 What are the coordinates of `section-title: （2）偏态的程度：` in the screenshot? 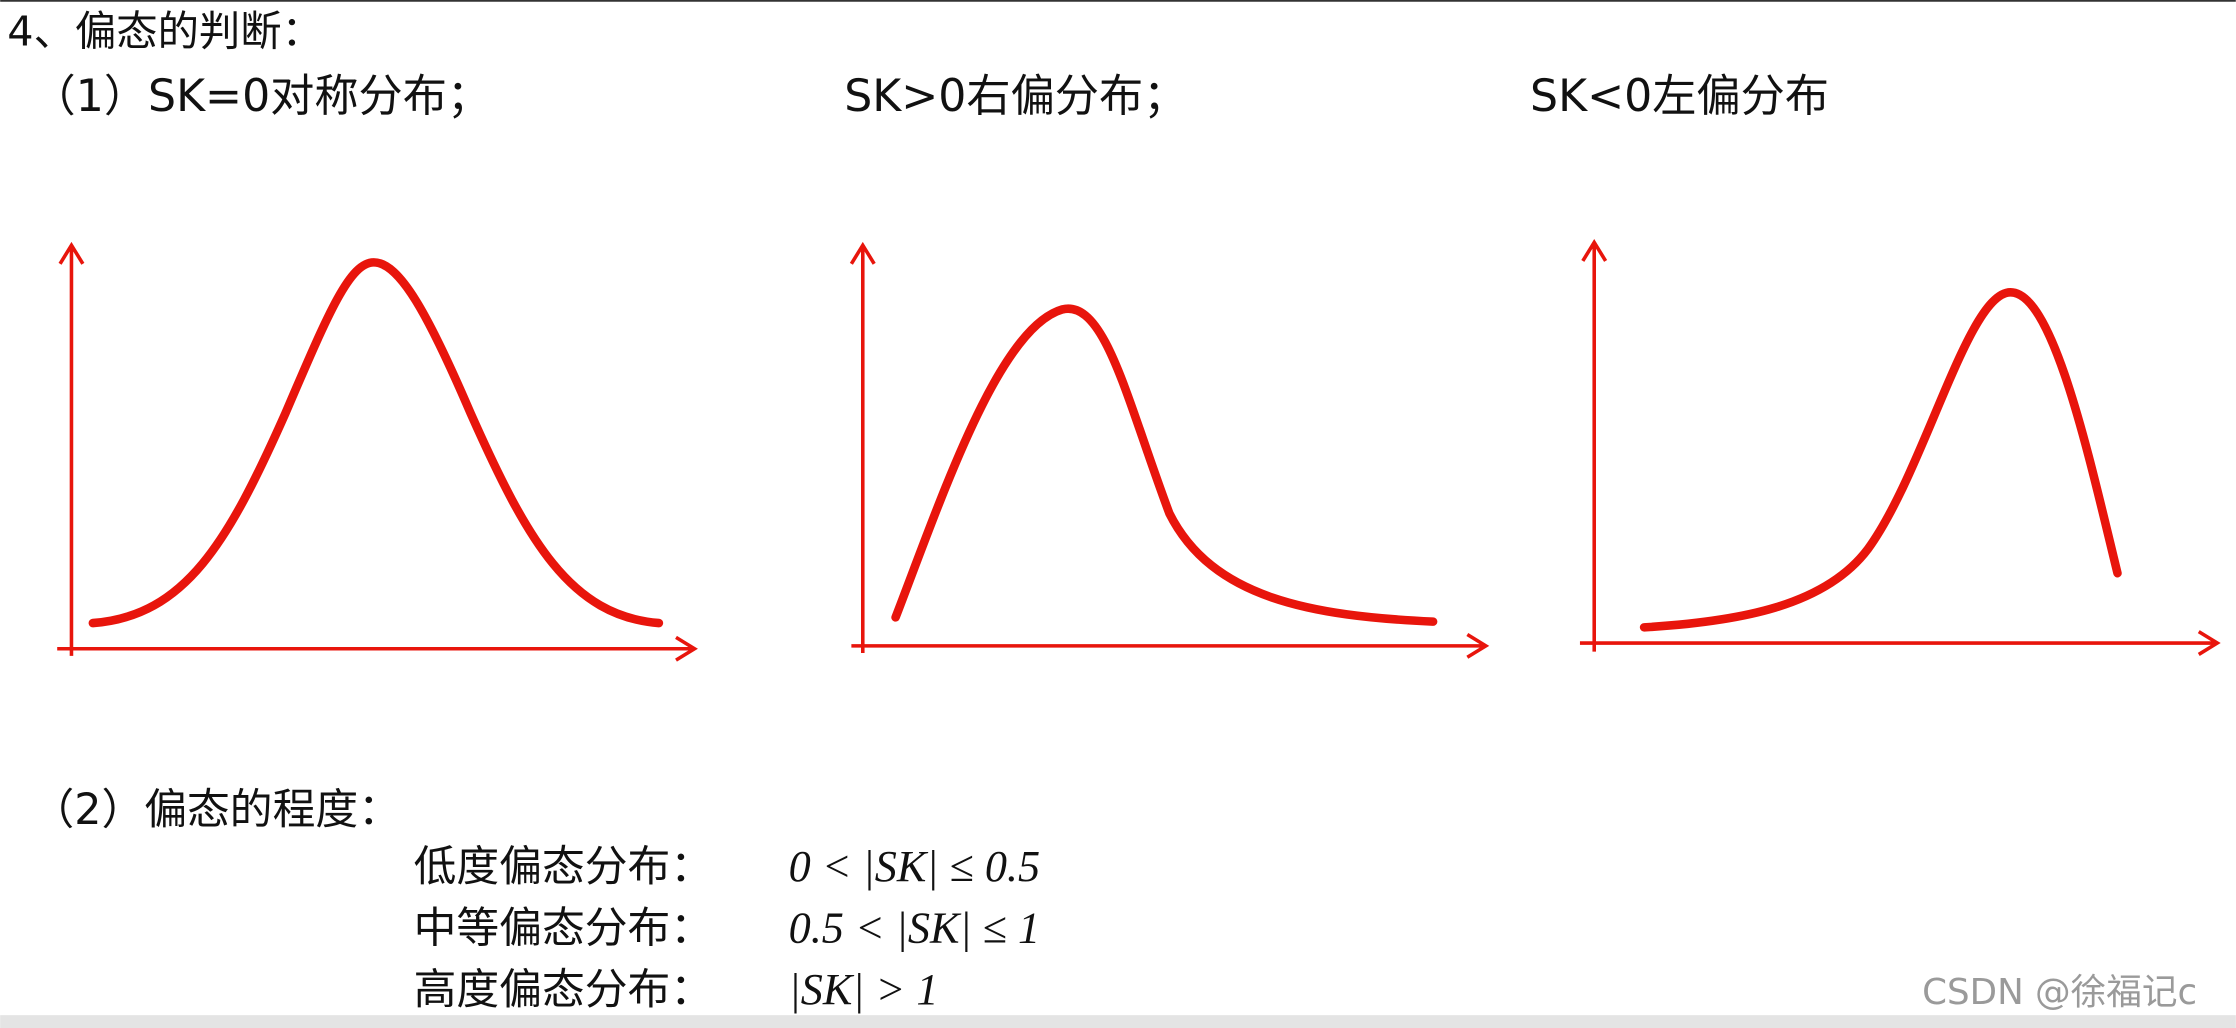 It's located at (216, 810).